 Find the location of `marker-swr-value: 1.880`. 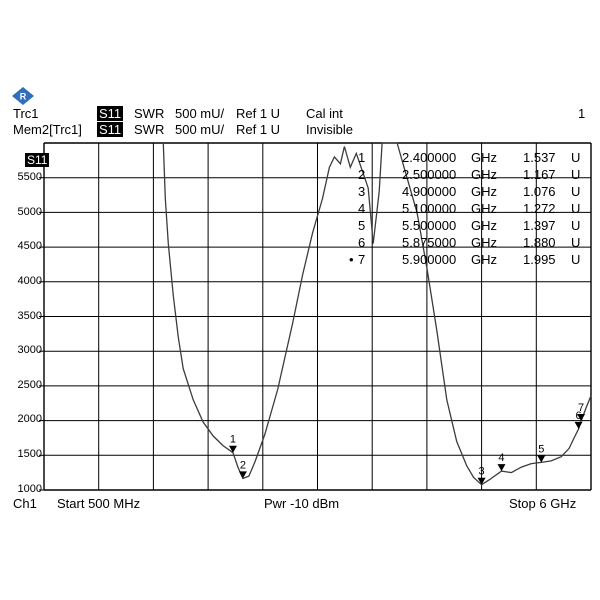

marker-swr-value: 1.880 is located at coordinates (539, 242).